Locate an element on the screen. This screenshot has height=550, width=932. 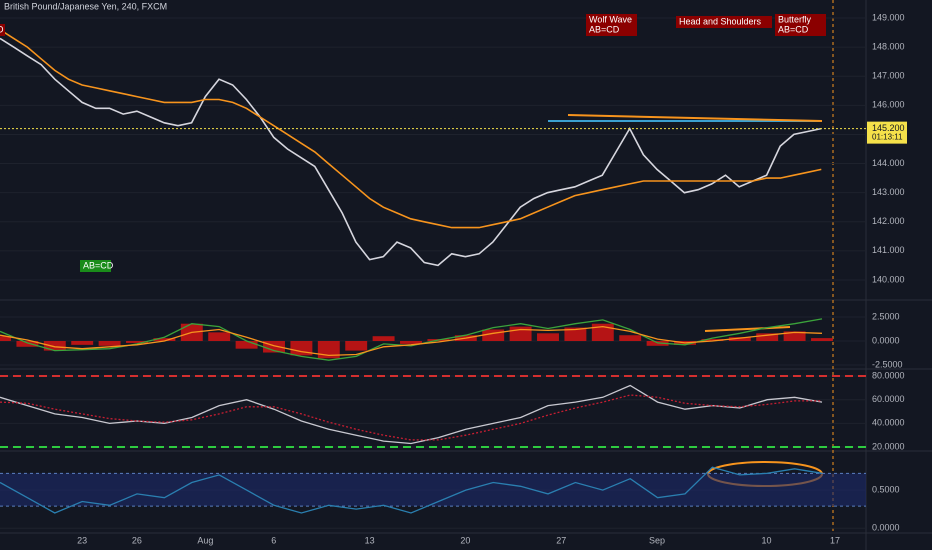
x-tick-label: Aug is located at coordinates (205, 540).